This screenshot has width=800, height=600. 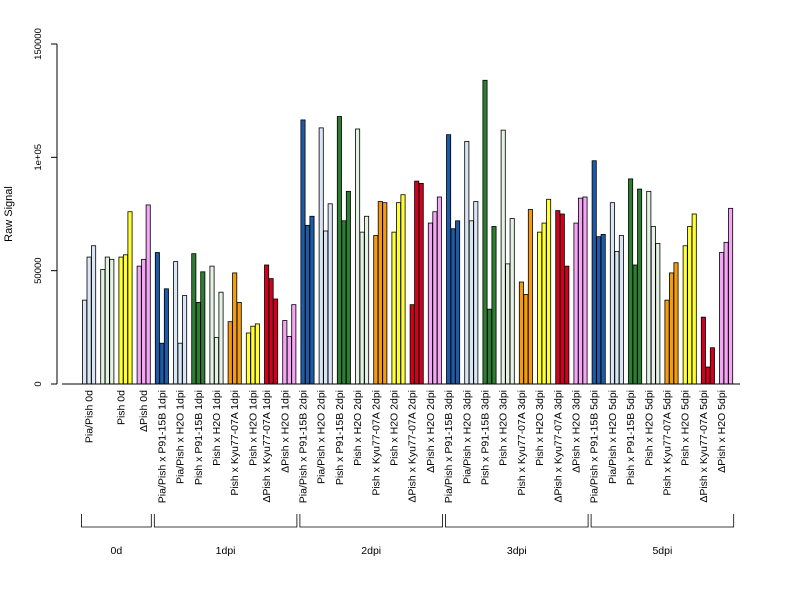 What do you see at coordinates (90, 416) in the screenshot?
I see `x-tick-label: Pia/Pish 0d` at bounding box center [90, 416].